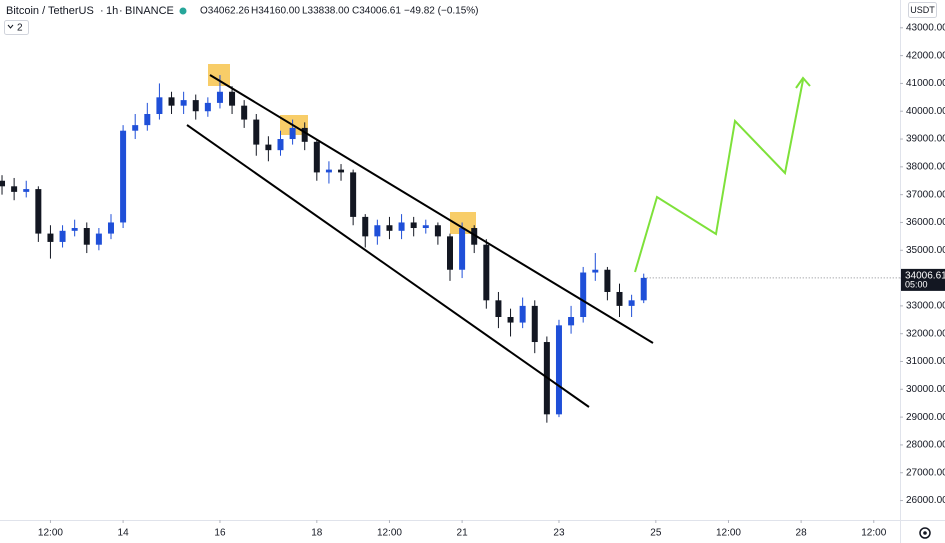  What do you see at coordinates (112, 11) in the screenshot?
I see `interval: 1h` at bounding box center [112, 11].